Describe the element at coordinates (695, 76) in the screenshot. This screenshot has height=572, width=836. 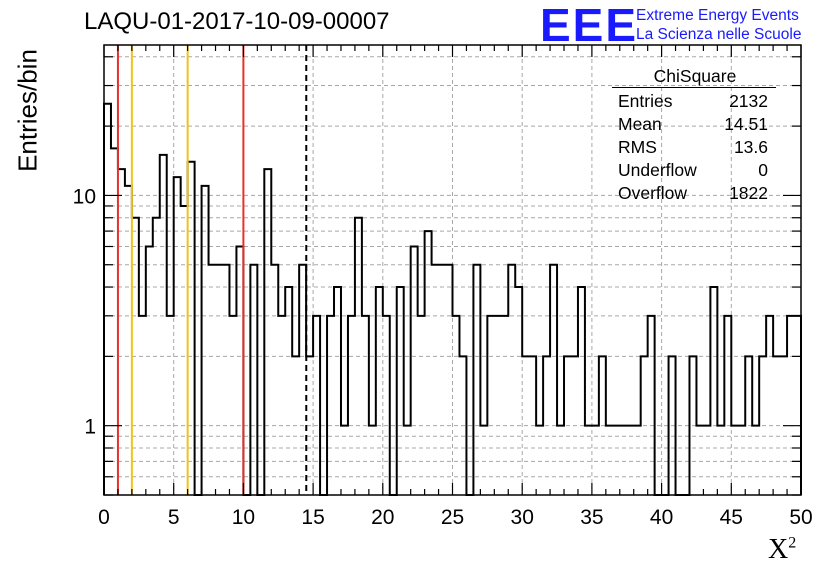
I see `stats-title: ChiSquare` at that location.